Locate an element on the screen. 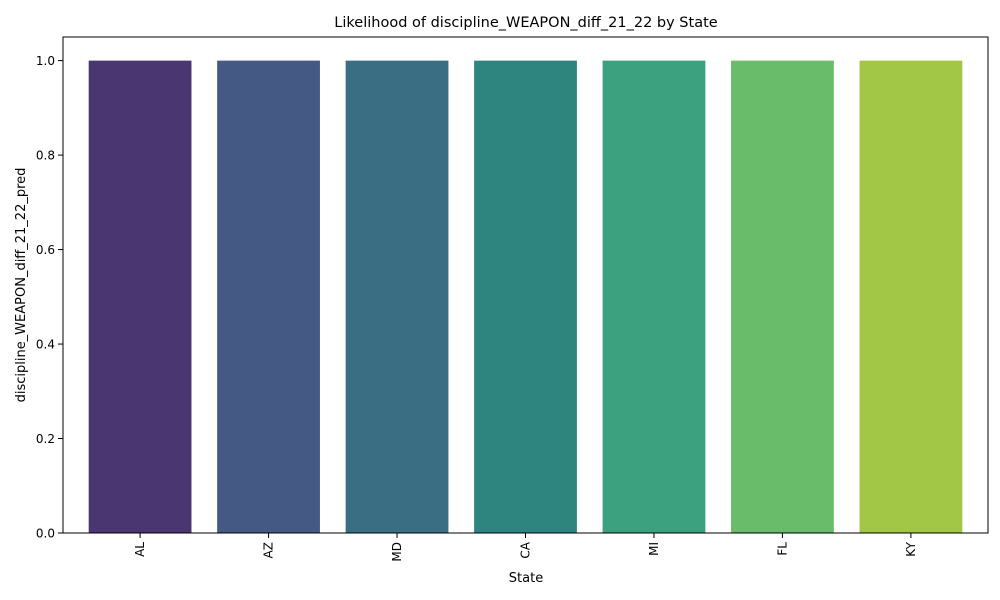 The width and height of the screenshot is (1000, 600). y-tick-label: 0.4 is located at coordinates (45, 345).